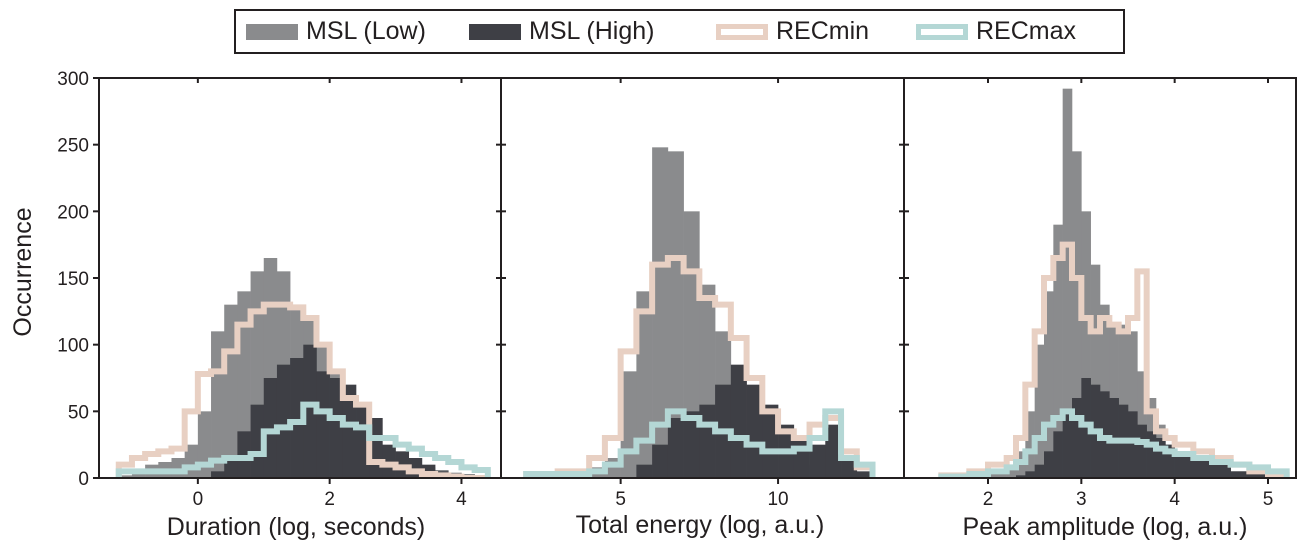 This screenshot has height=542, width=1299. I want to click on y-tick-label: 300, so click(73, 79).